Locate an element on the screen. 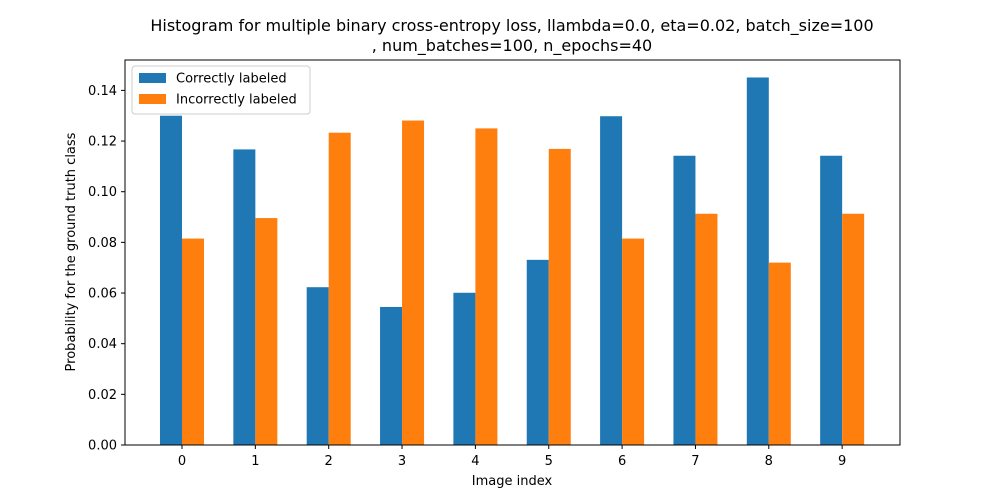  x-tick-label: 9 is located at coordinates (842, 461).